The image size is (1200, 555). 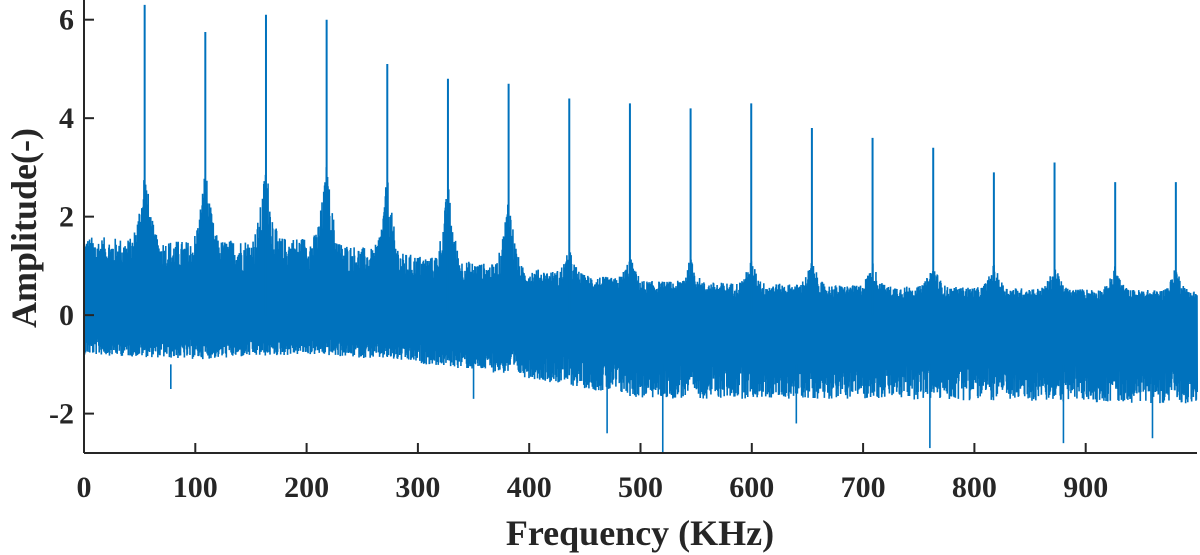 I want to click on y-tick-label: -2, so click(x=61, y=414).